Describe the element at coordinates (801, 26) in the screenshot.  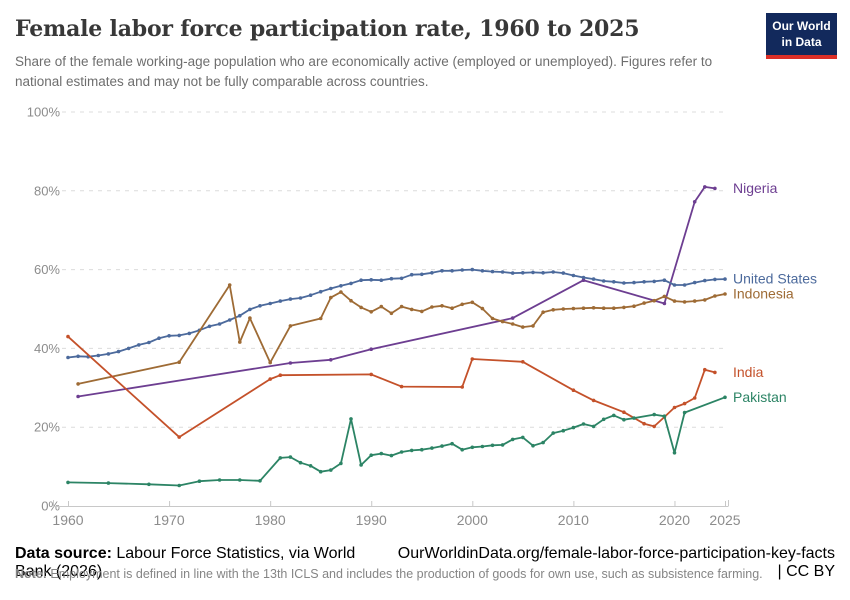
I see `owid-logo-line1: Our World` at that location.